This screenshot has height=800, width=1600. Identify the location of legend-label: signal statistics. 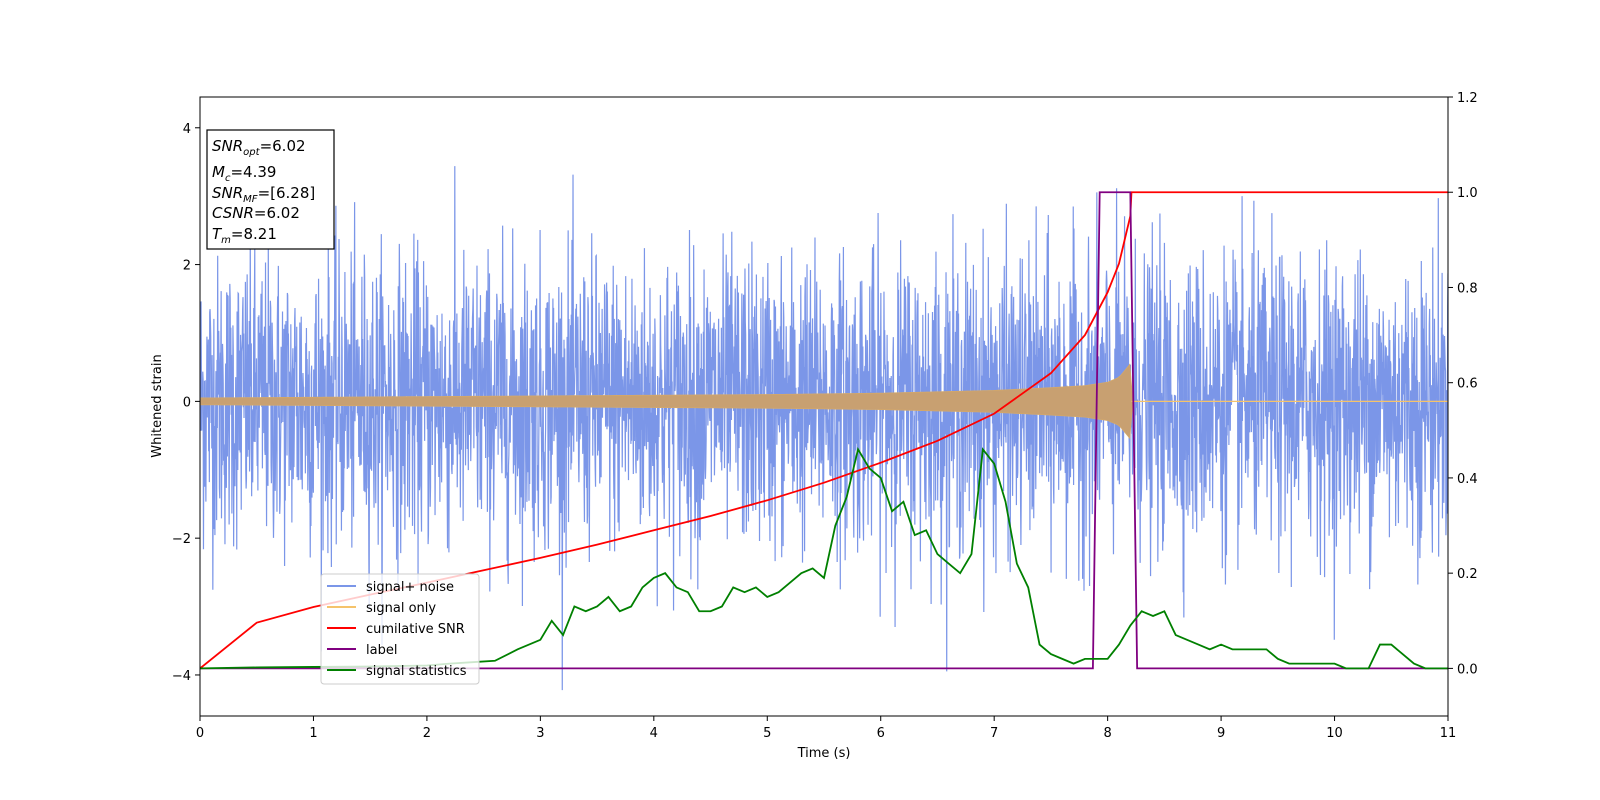
(416, 671).